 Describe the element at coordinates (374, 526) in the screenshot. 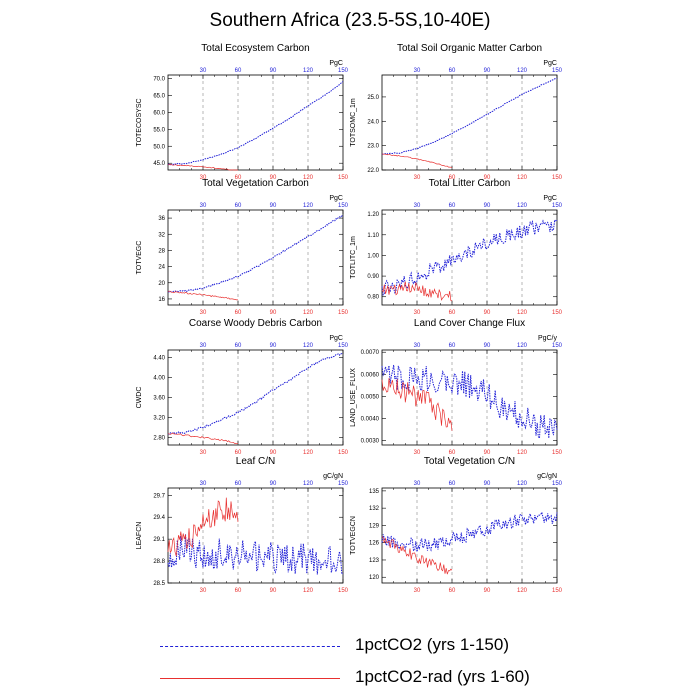

I see `y-tick-label: 129` at that location.